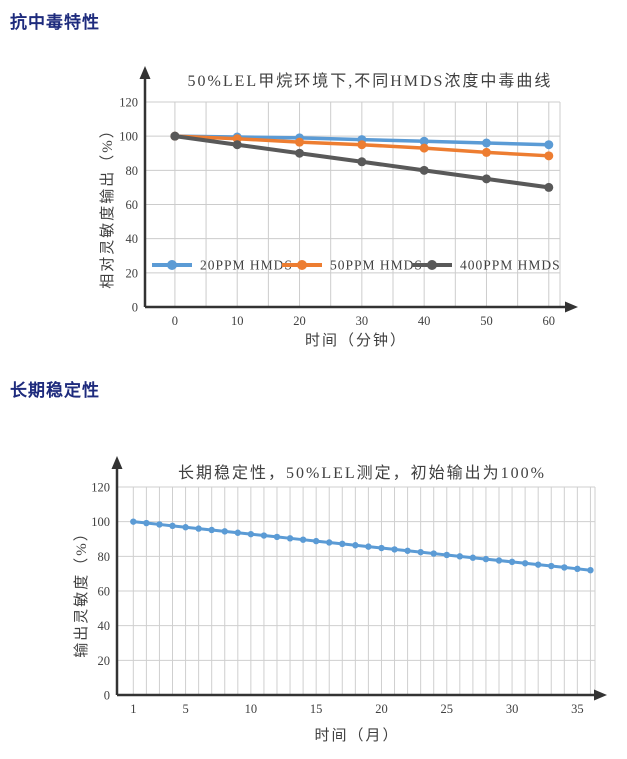  I want to click on legend: 20PPM HMDS 50PPM HMDS 400PPM HMDS, so click(356, 265).